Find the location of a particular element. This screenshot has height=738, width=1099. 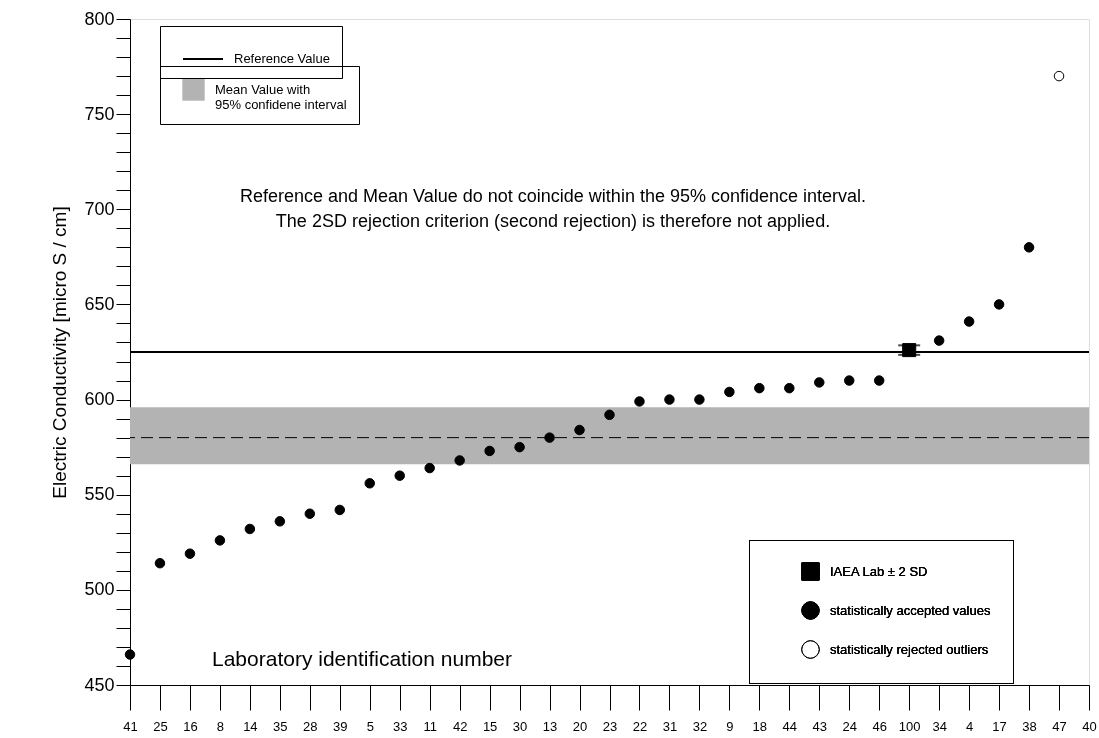

x-tick-label: 22 is located at coordinates (640, 726).